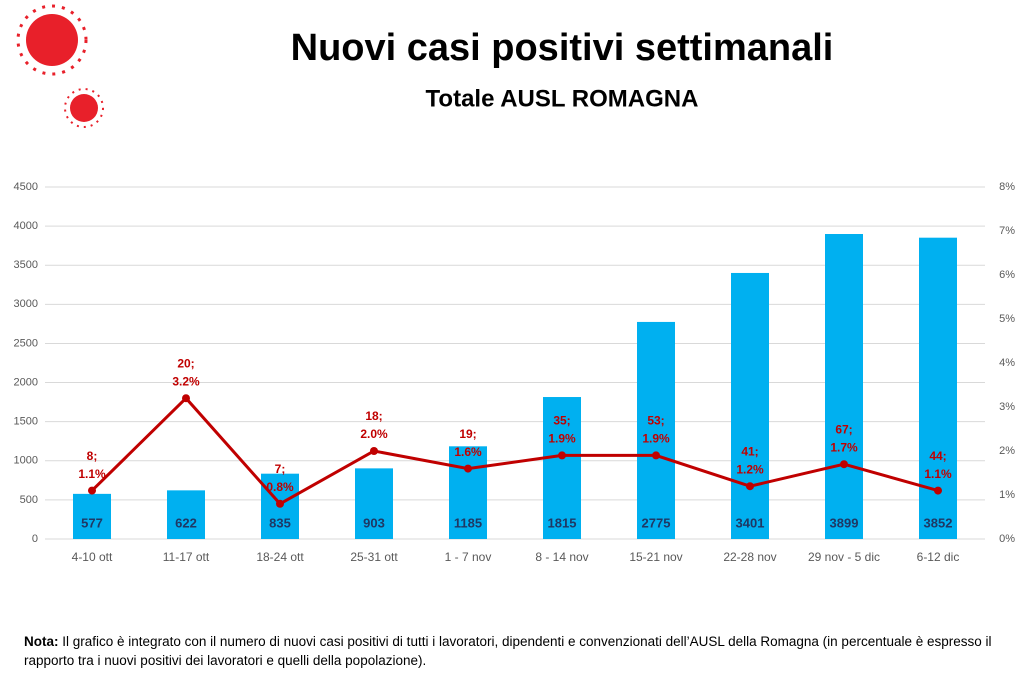  What do you see at coordinates (186, 381) in the screenshot?
I see `line-value-label: 3.2%` at bounding box center [186, 381].